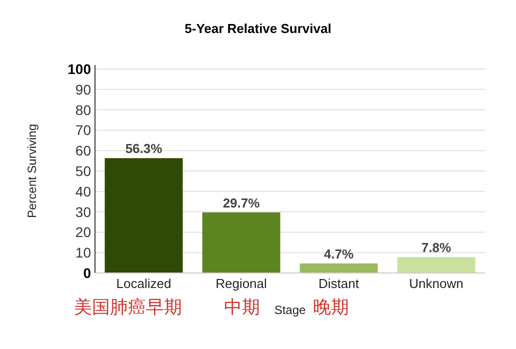 Image resolution: width=516 pixels, height=349 pixels. What do you see at coordinates (339, 283) in the screenshot?
I see `x-tick-label: Distant` at bounding box center [339, 283].